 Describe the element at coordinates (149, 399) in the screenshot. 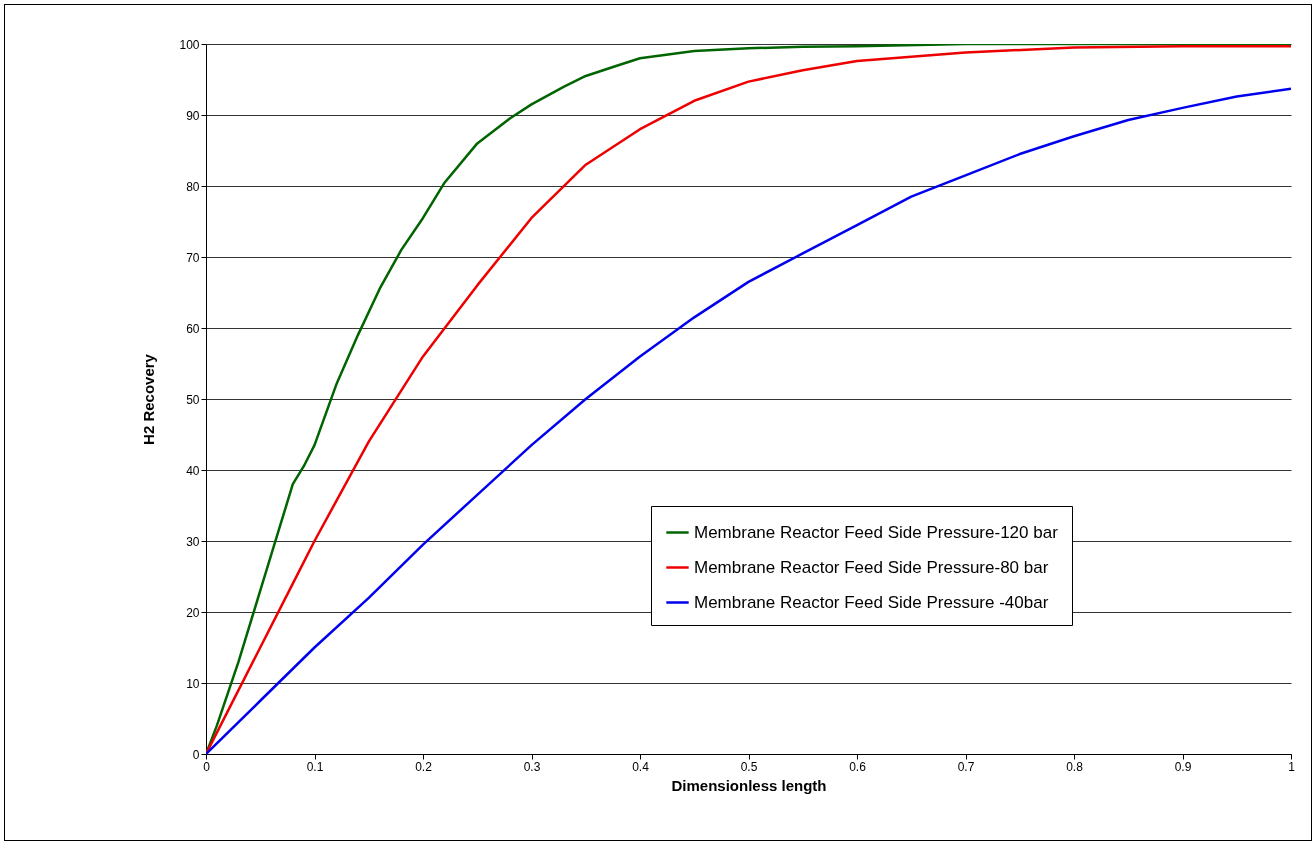

I see `y-axis-title: H2 Recovery` at that location.